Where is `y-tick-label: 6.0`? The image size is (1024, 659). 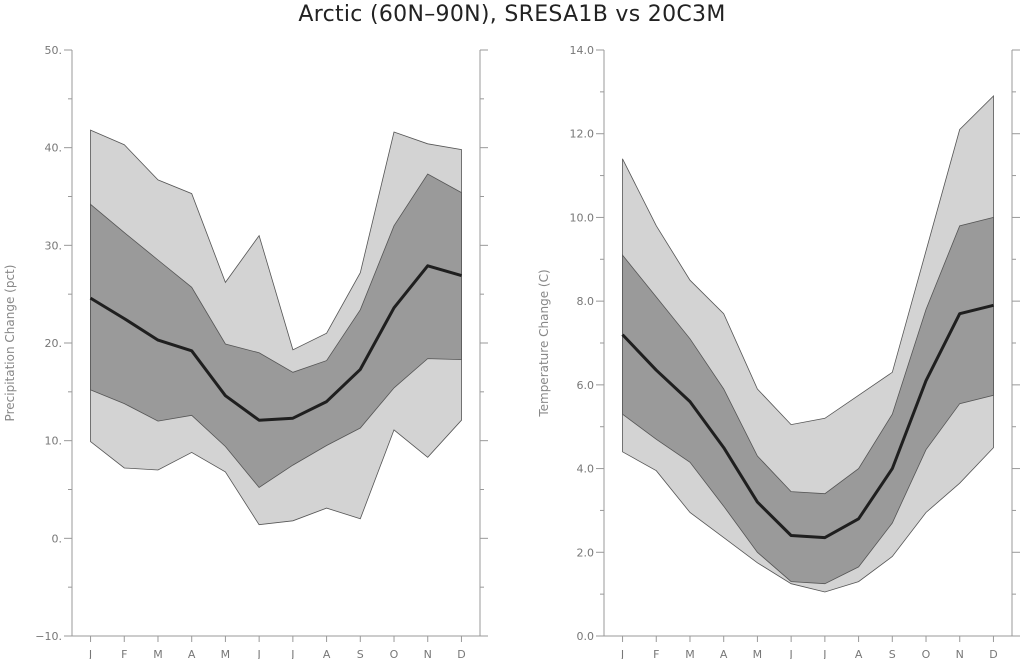
y-tick-label: 6.0 is located at coordinates (586, 385).